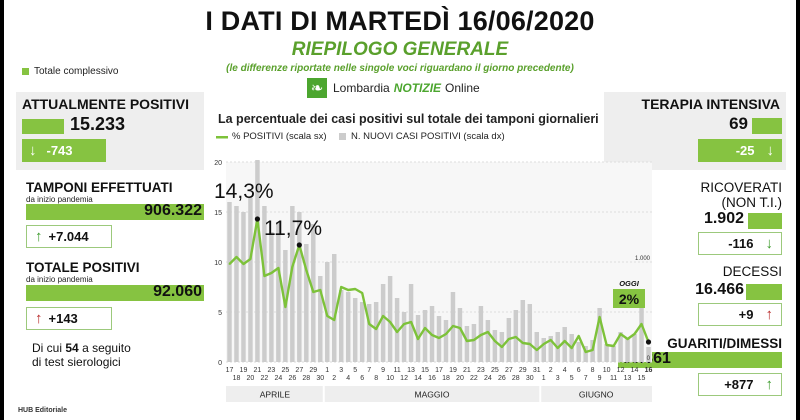 This screenshot has height=420, width=800. I want to click on legend-pct: % POSITIVI (scala sx), so click(271, 136).